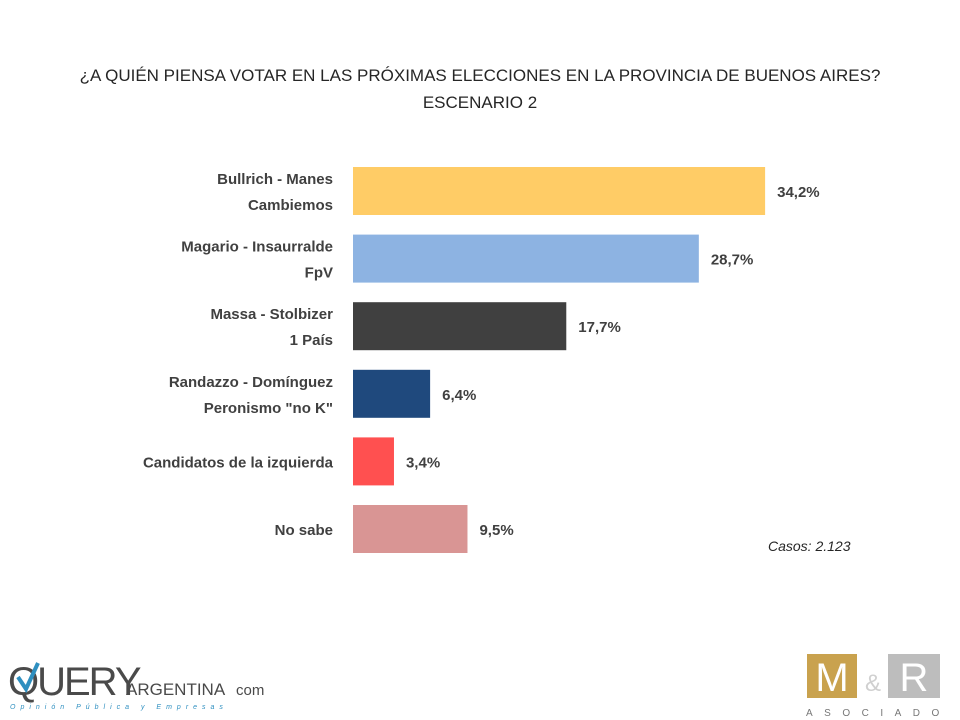 This screenshot has height=720, width=960. I want to click on mr-logo-amp: &, so click(873, 683).